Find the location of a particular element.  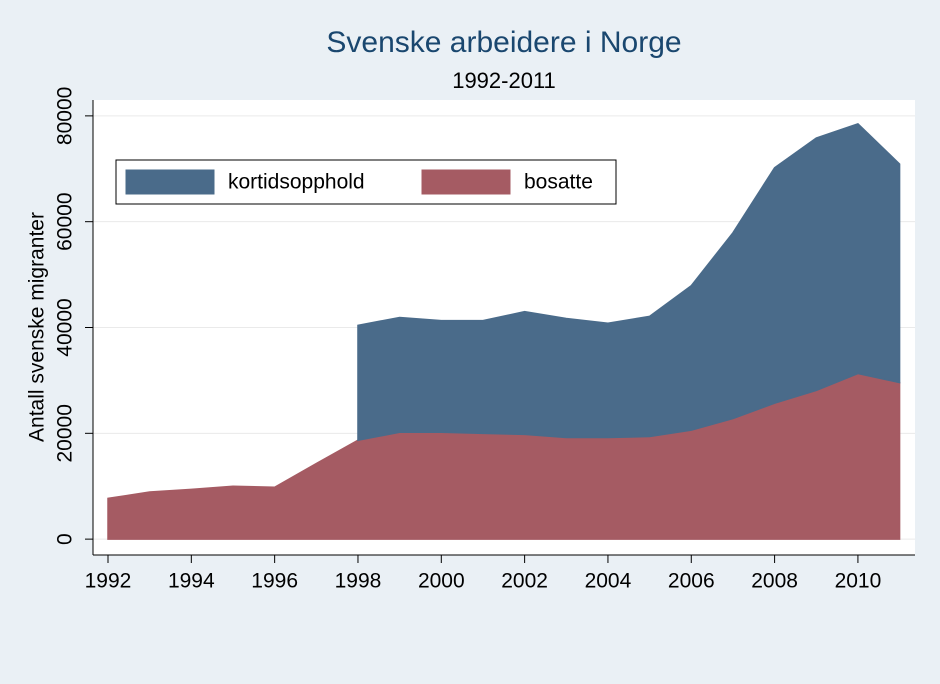

x-tick-label: 2004 is located at coordinates (608, 581).